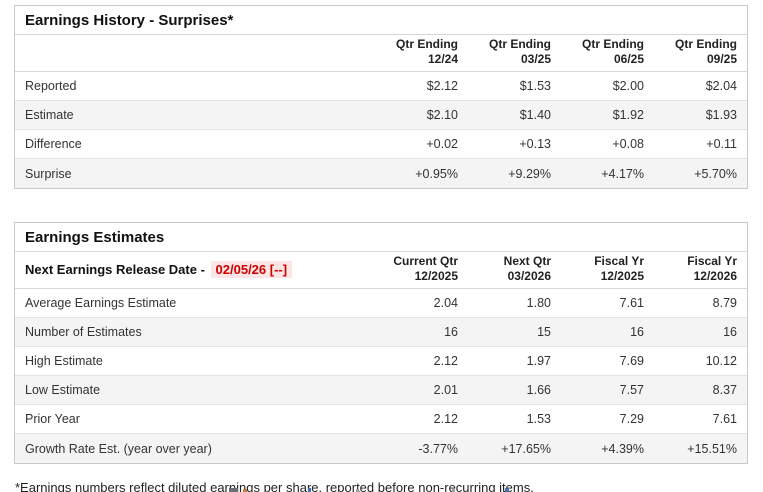 The width and height of the screenshot is (763, 492). I want to click on column-header-qtr-1224: Qtr Ending 12/24, so click(427, 51).